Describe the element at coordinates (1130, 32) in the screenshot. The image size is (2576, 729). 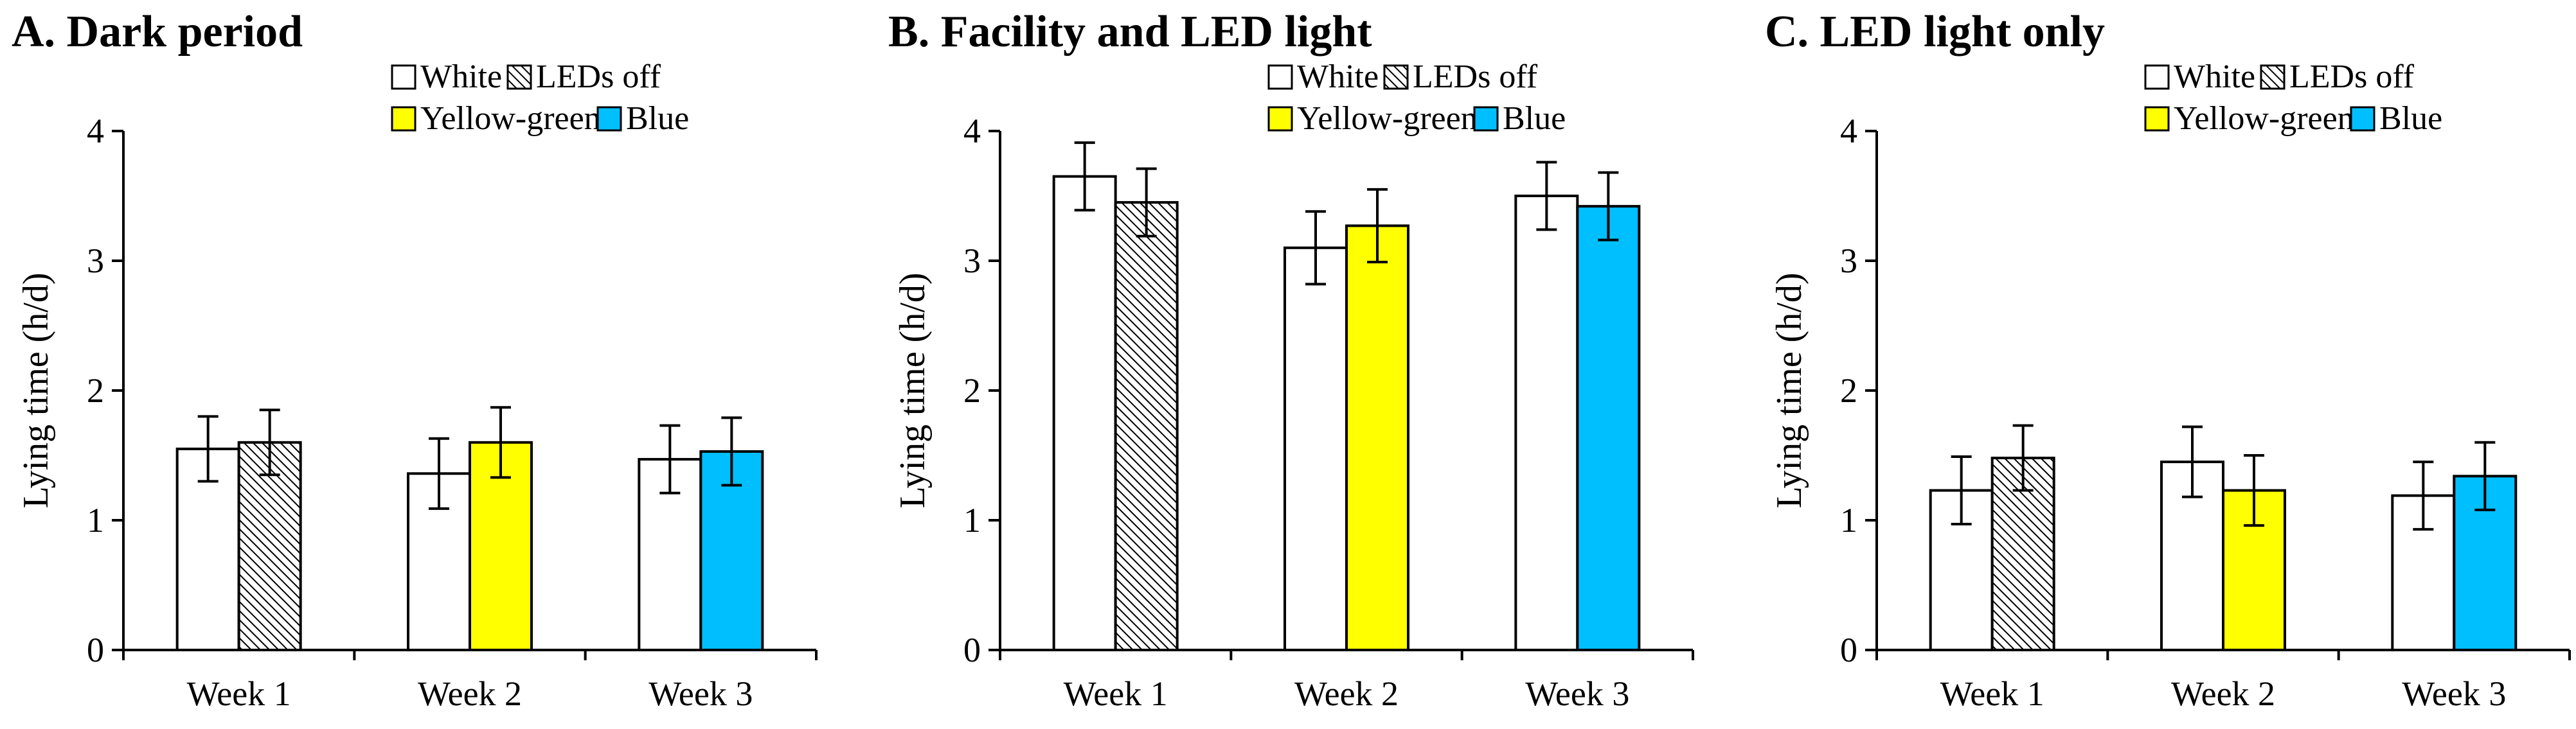
I see `panel-title: B. Facility and LED light` at that location.